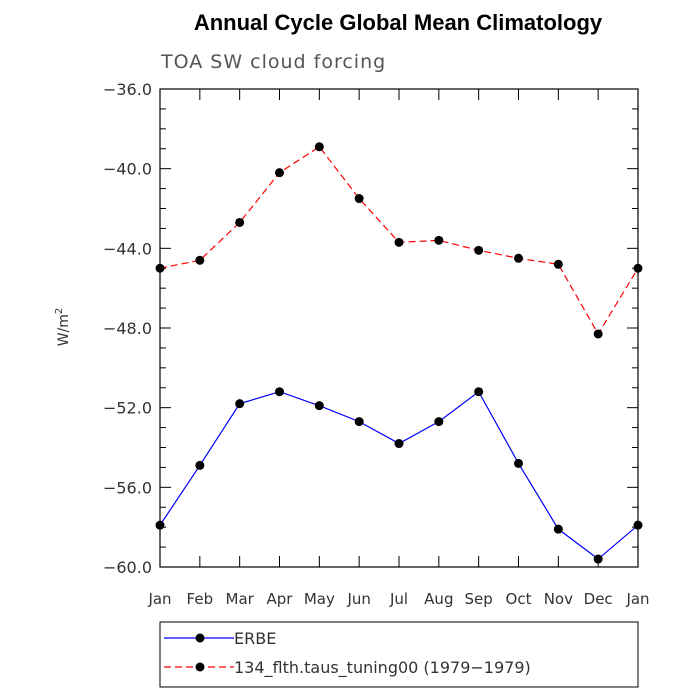 This screenshot has width=700, height=700. What do you see at coordinates (398, 599) in the screenshot?
I see `x-tick-label: Jul` at bounding box center [398, 599].